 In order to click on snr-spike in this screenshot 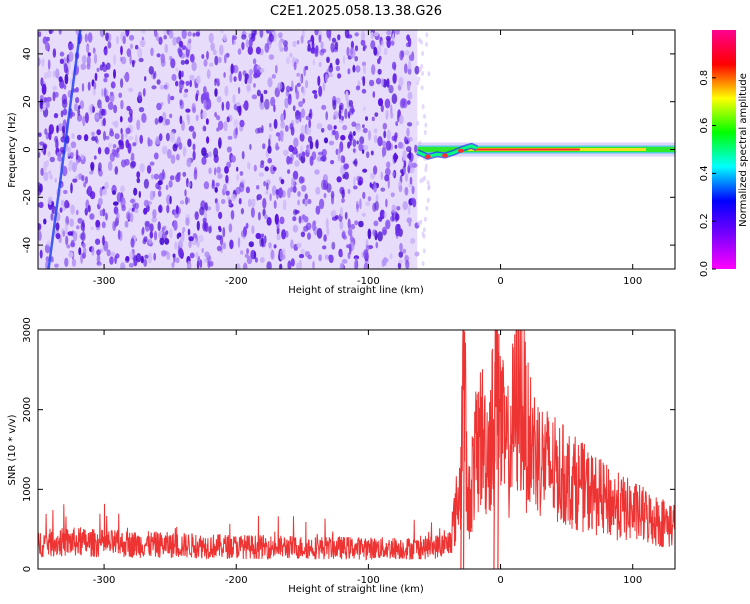, I will do `click(461, 477)`.